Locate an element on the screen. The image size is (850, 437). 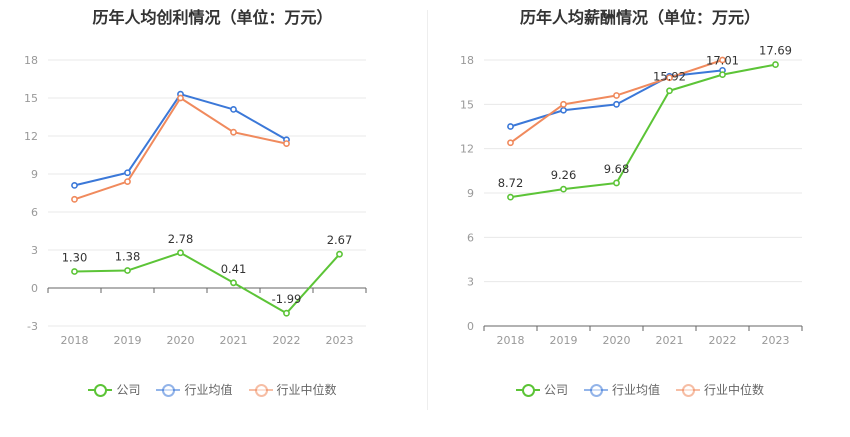
y-tick-label: -3 is located at coordinates (32, 326).